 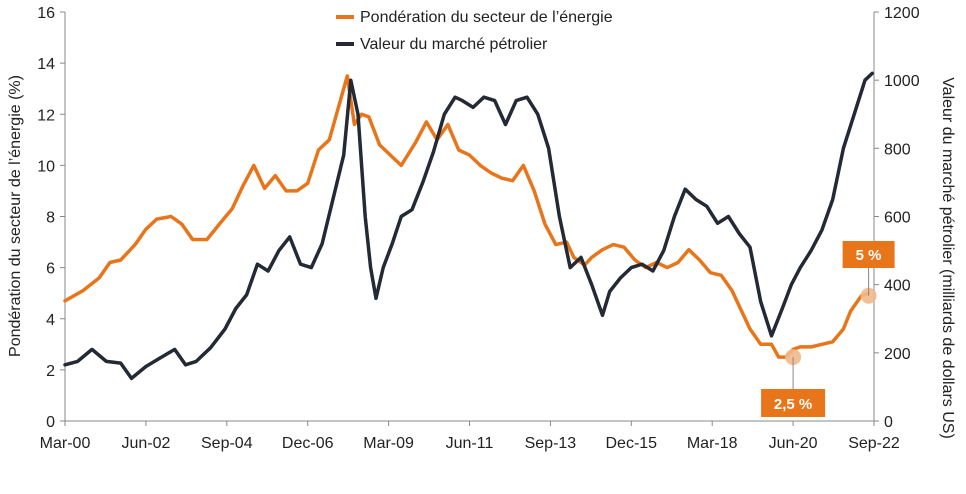 What do you see at coordinates (828, 329) in the screenshot?
I see `annotations: 2,5 % 5 %` at bounding box center [828, 329].